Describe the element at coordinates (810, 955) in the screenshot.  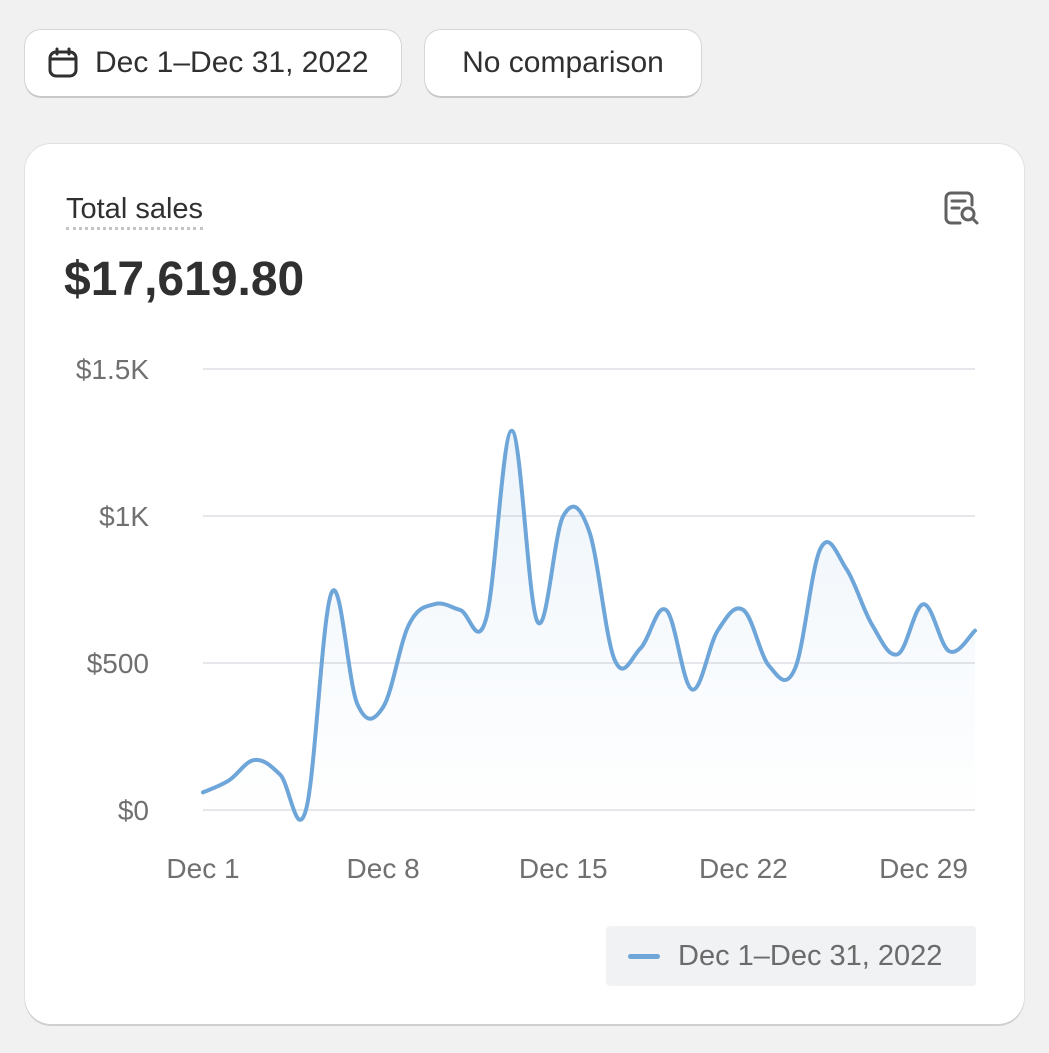
I see `legend-label: Dec 1–Dec 31, 2022` at that location.